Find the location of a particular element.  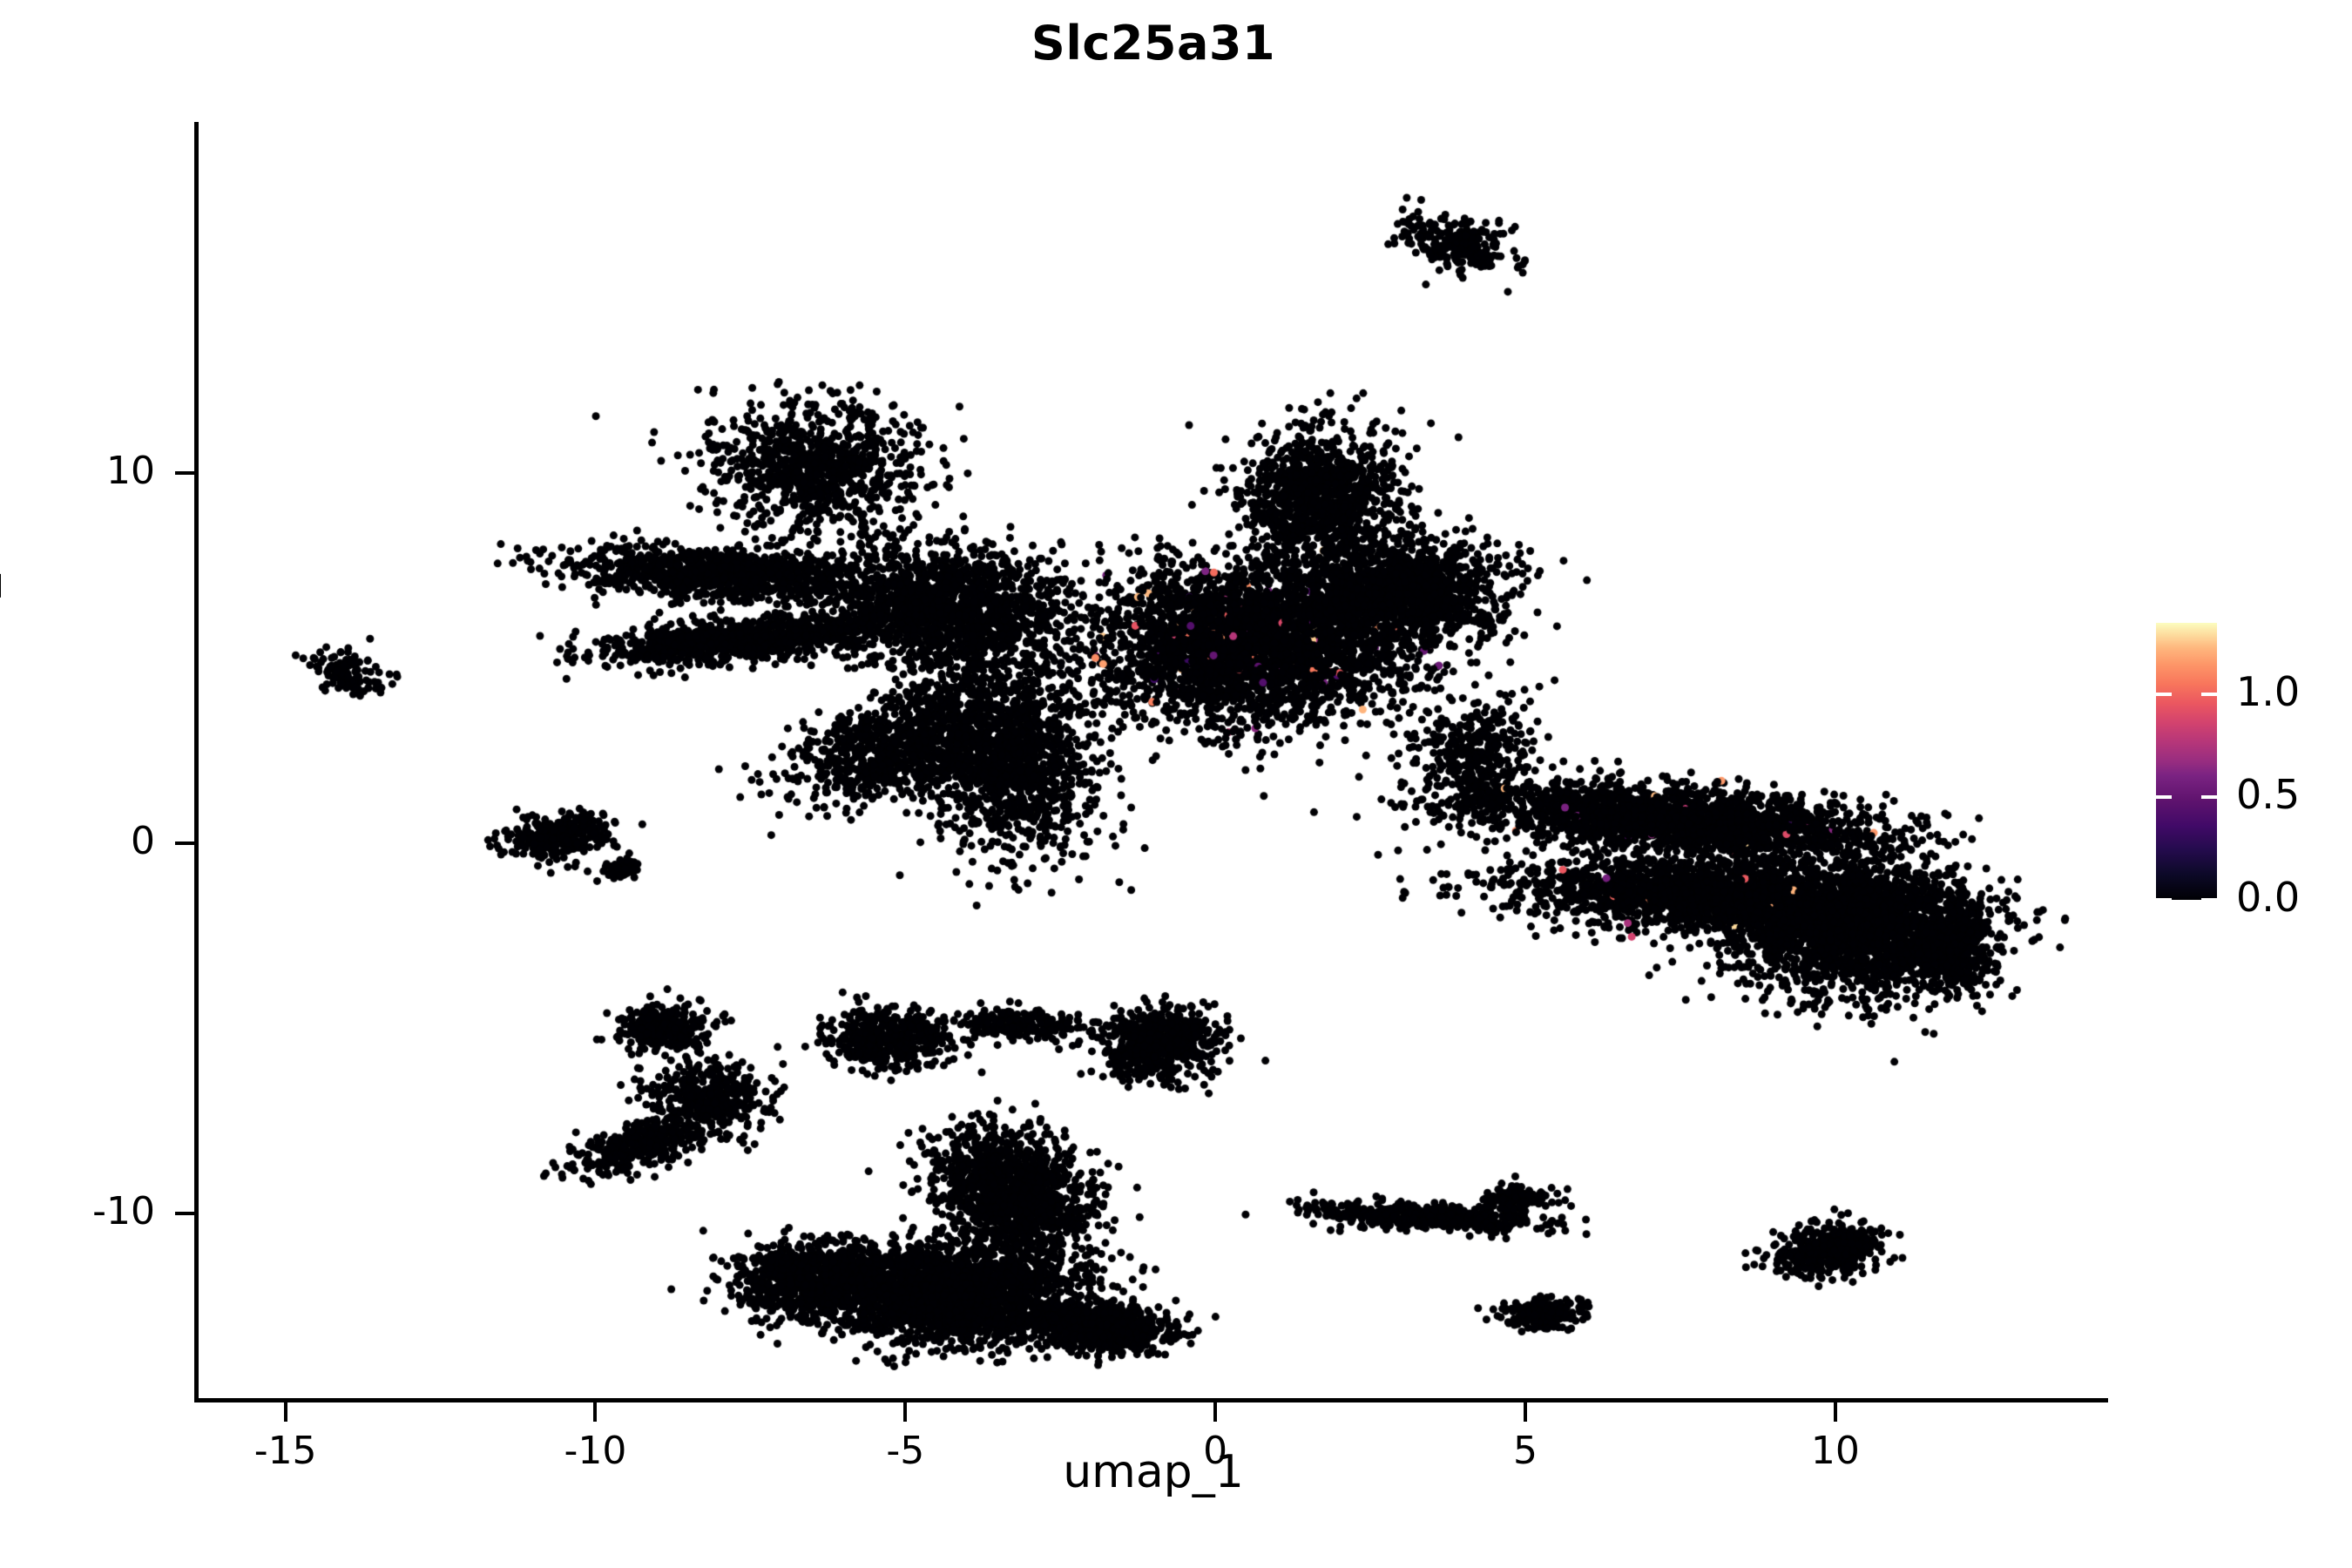

y-axis-label: umap_2 is located at coordinates (1, 636).